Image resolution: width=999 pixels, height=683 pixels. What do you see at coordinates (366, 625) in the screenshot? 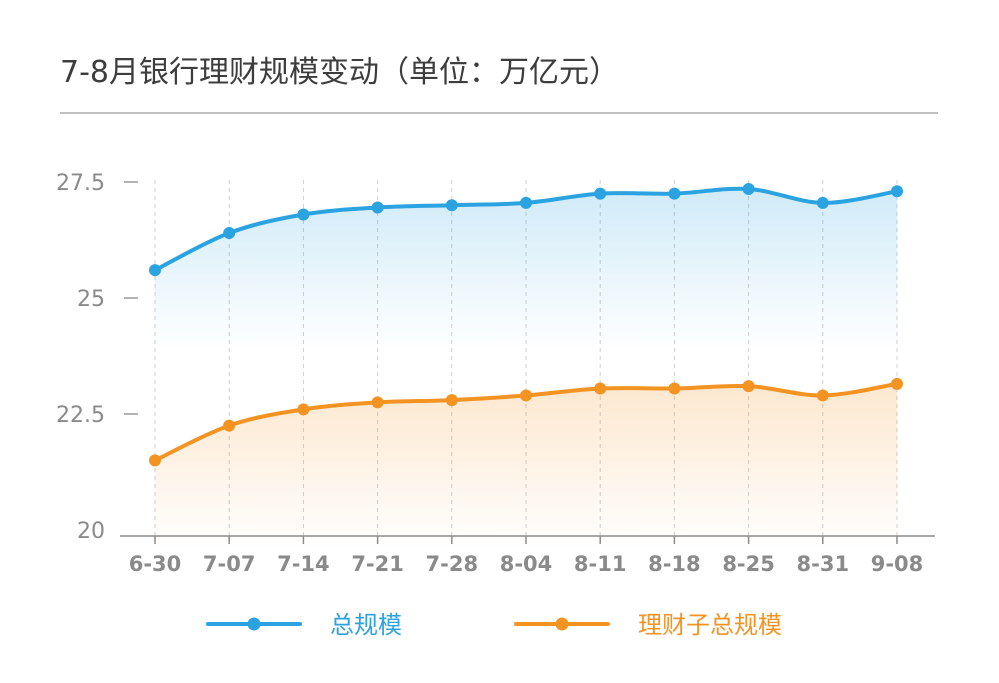
I see `legend-label: 总规模` at bounding box center [366, 625].